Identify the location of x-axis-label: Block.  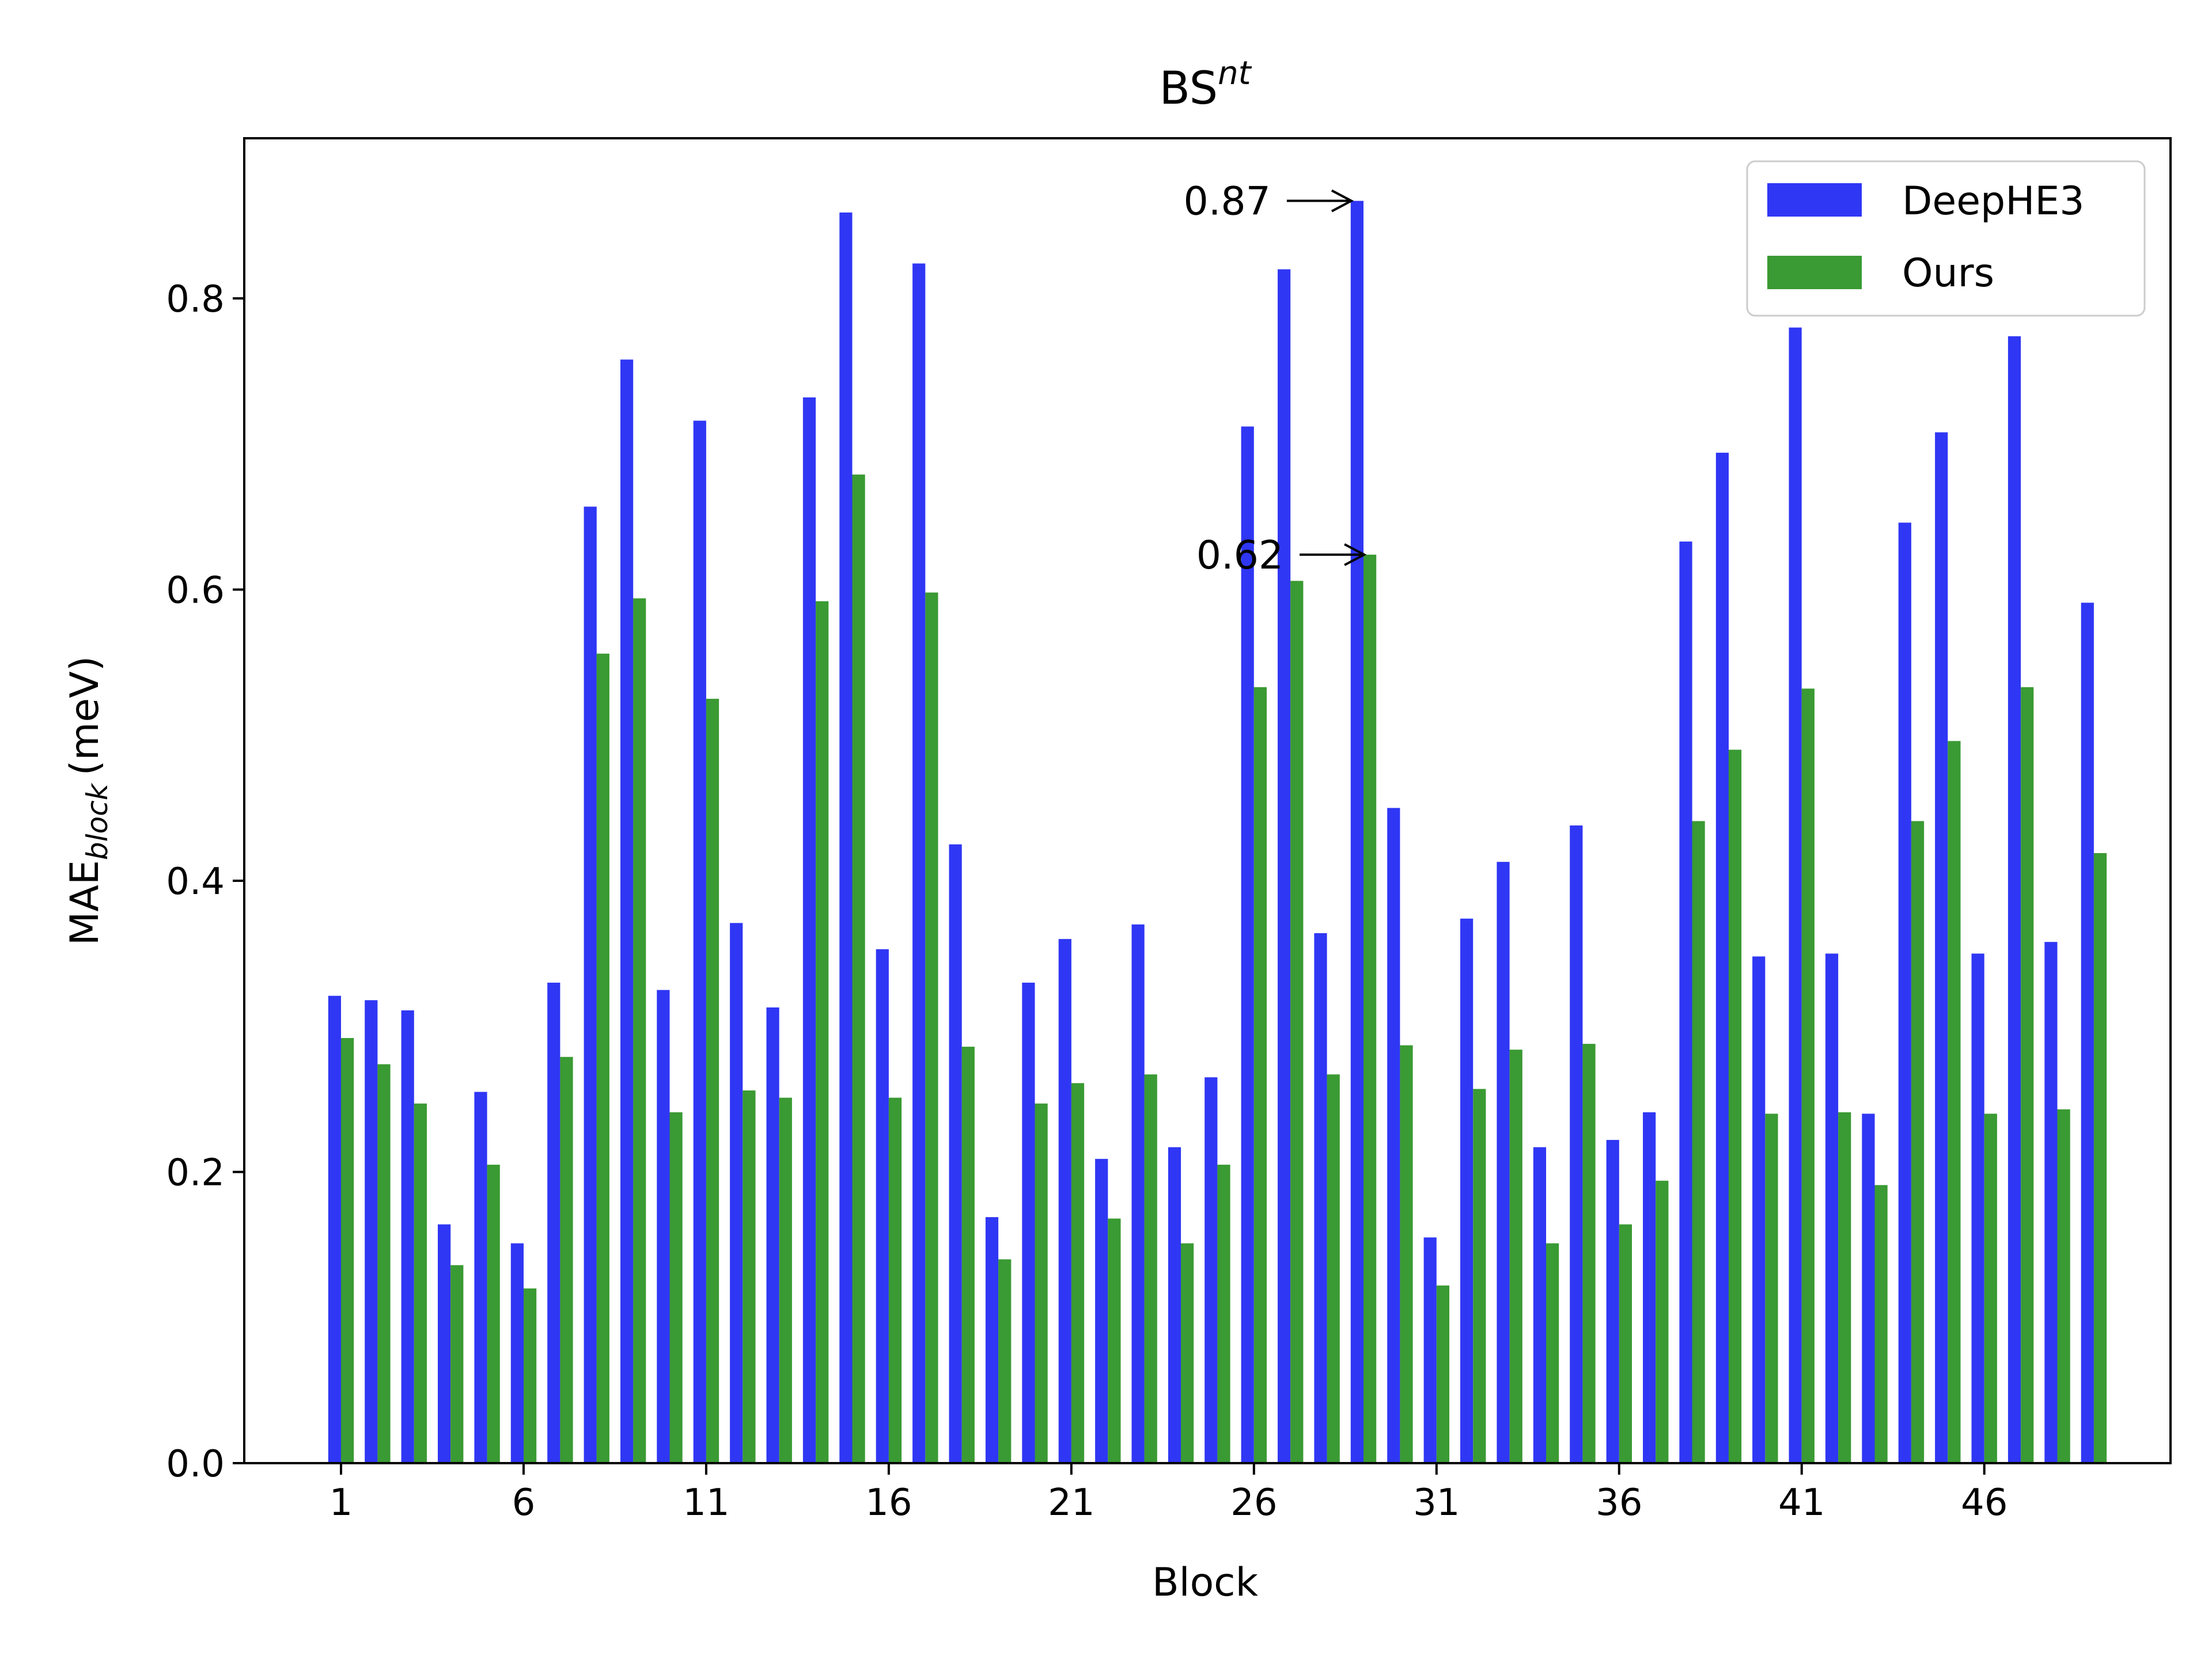
(1205, 1582).